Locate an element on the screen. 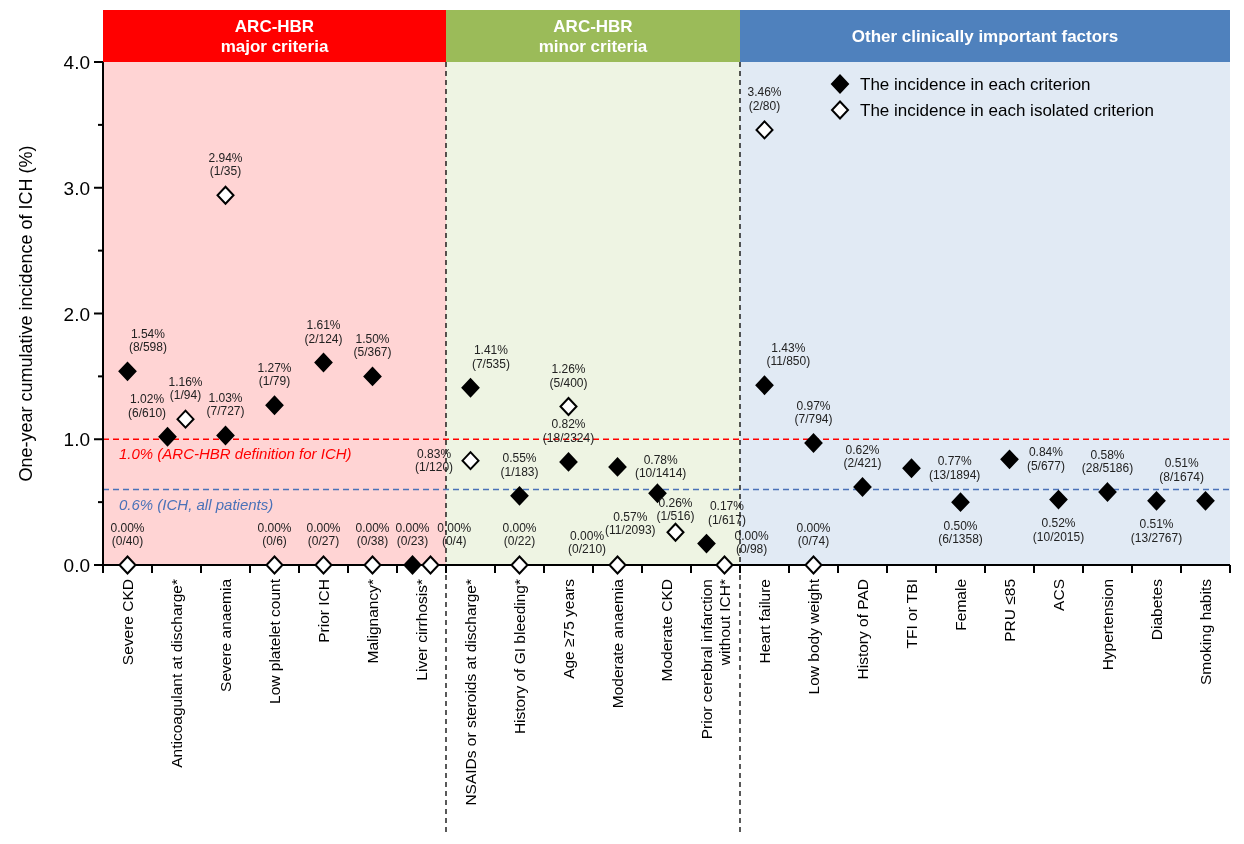 Image resolution: width=1244 pixels, height=844 pixels. x-tick-label: Prior ICH is located at coordinates (323, 611).